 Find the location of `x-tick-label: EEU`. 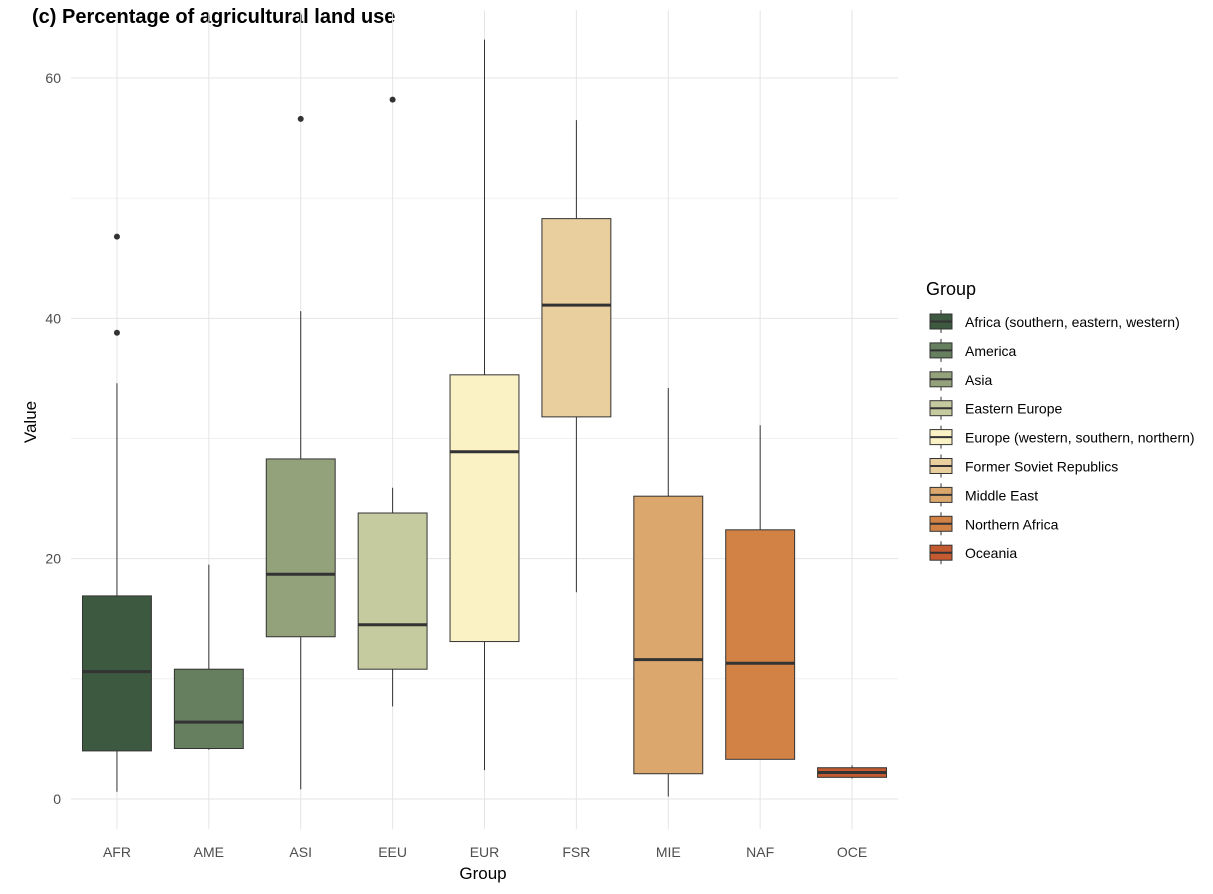

x-tick-label: EEU is located at coordinates (392, 852).